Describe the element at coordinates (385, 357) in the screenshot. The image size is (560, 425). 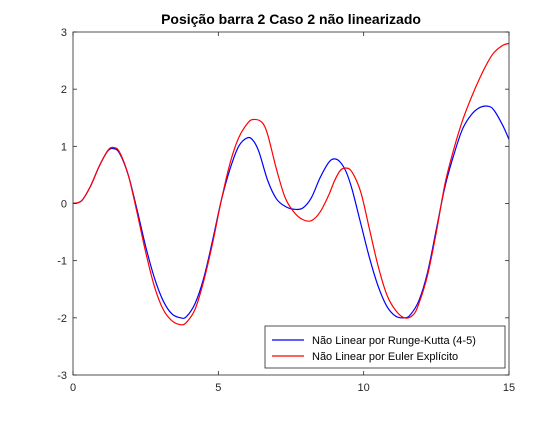
I see `legend-label-euler: Não Linear por Euler Explícito` at that location.